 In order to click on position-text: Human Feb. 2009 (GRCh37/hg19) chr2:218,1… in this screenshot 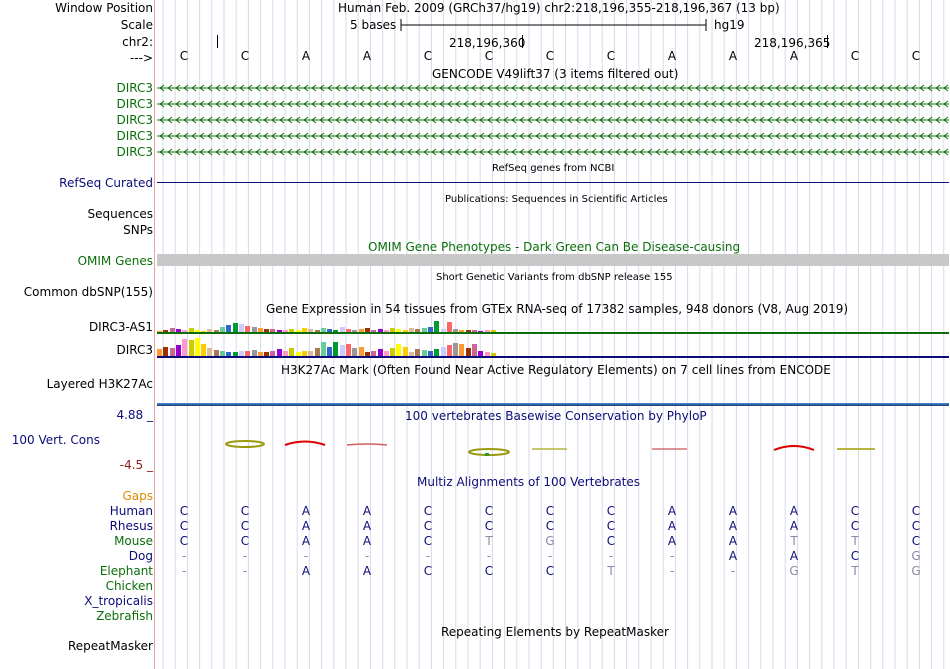, I will do `click(559, 8)`.